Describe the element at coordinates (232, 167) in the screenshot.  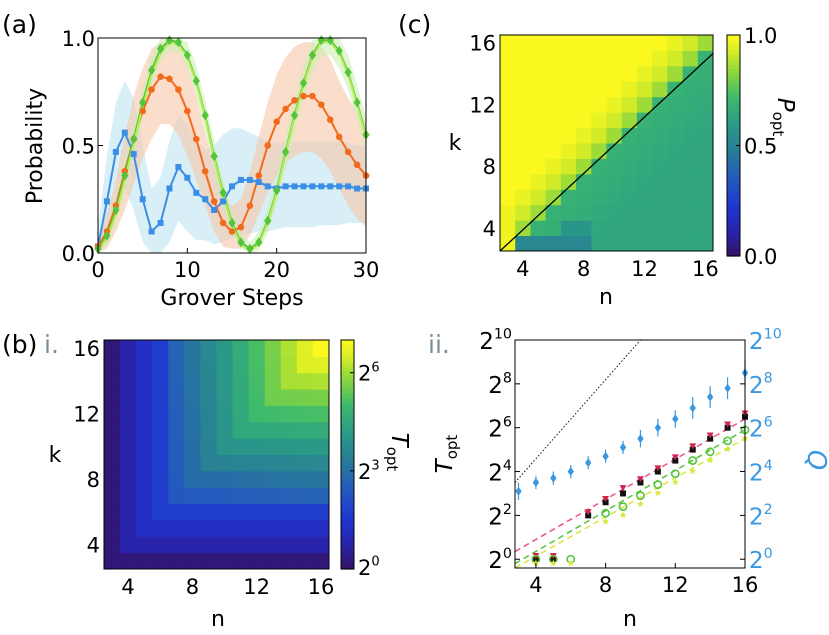
I see `band-blue` at that location.